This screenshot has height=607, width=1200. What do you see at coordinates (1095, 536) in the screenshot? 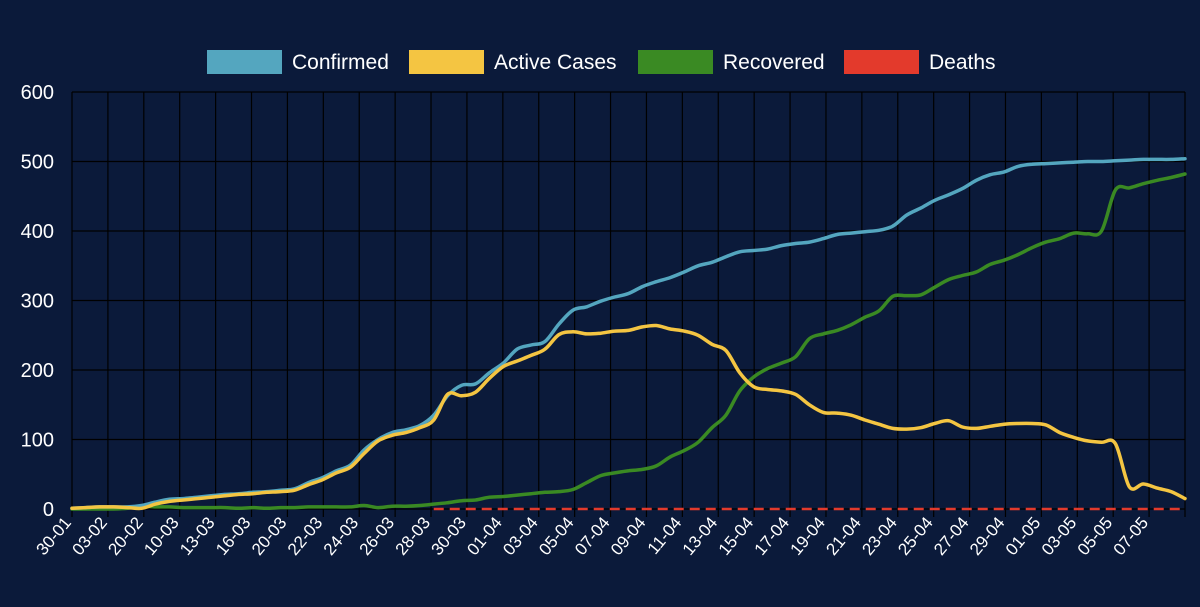
I see `x-tick-label: 05-05` at bounding box center [1095, 536].